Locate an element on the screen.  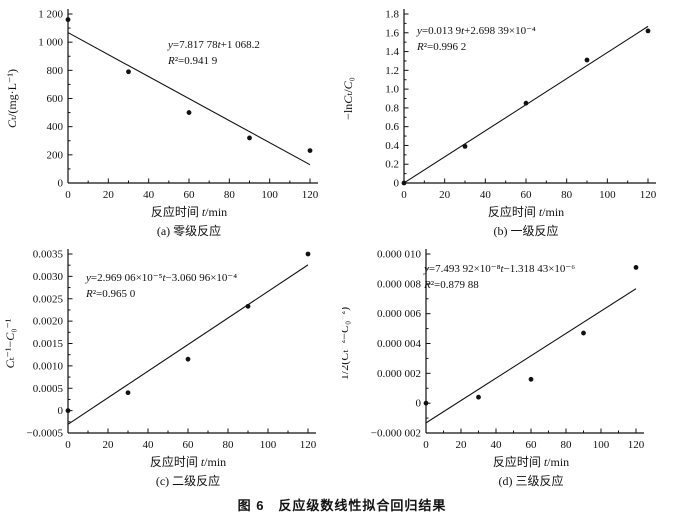
y-tick-label: 0.0035 is located at coordinates (48, 255).